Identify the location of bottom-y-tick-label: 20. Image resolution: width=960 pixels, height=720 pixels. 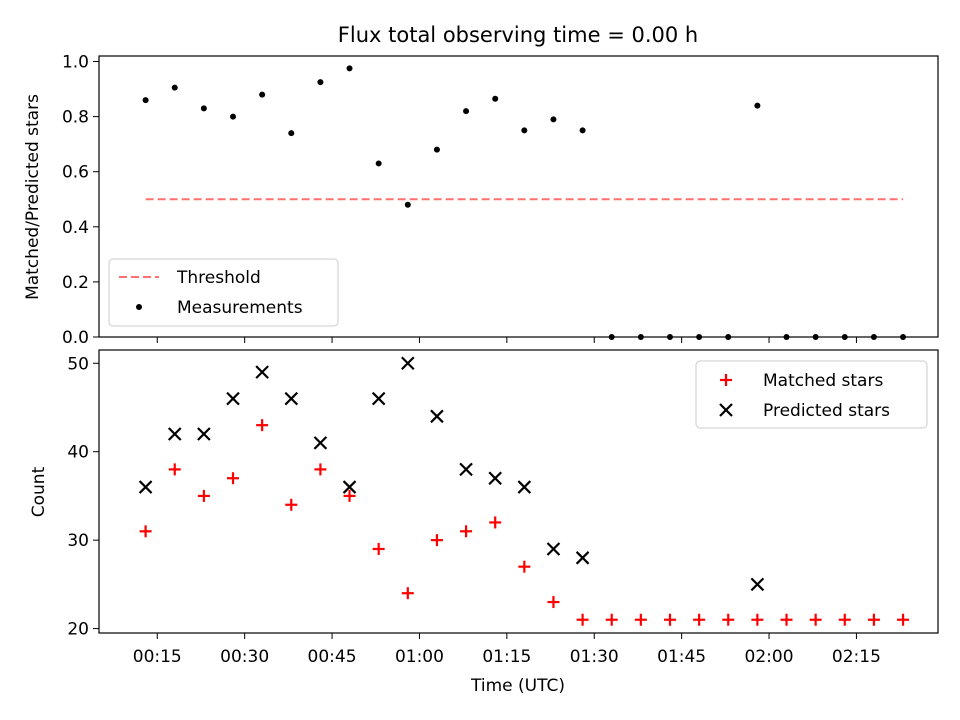
(78, 630).